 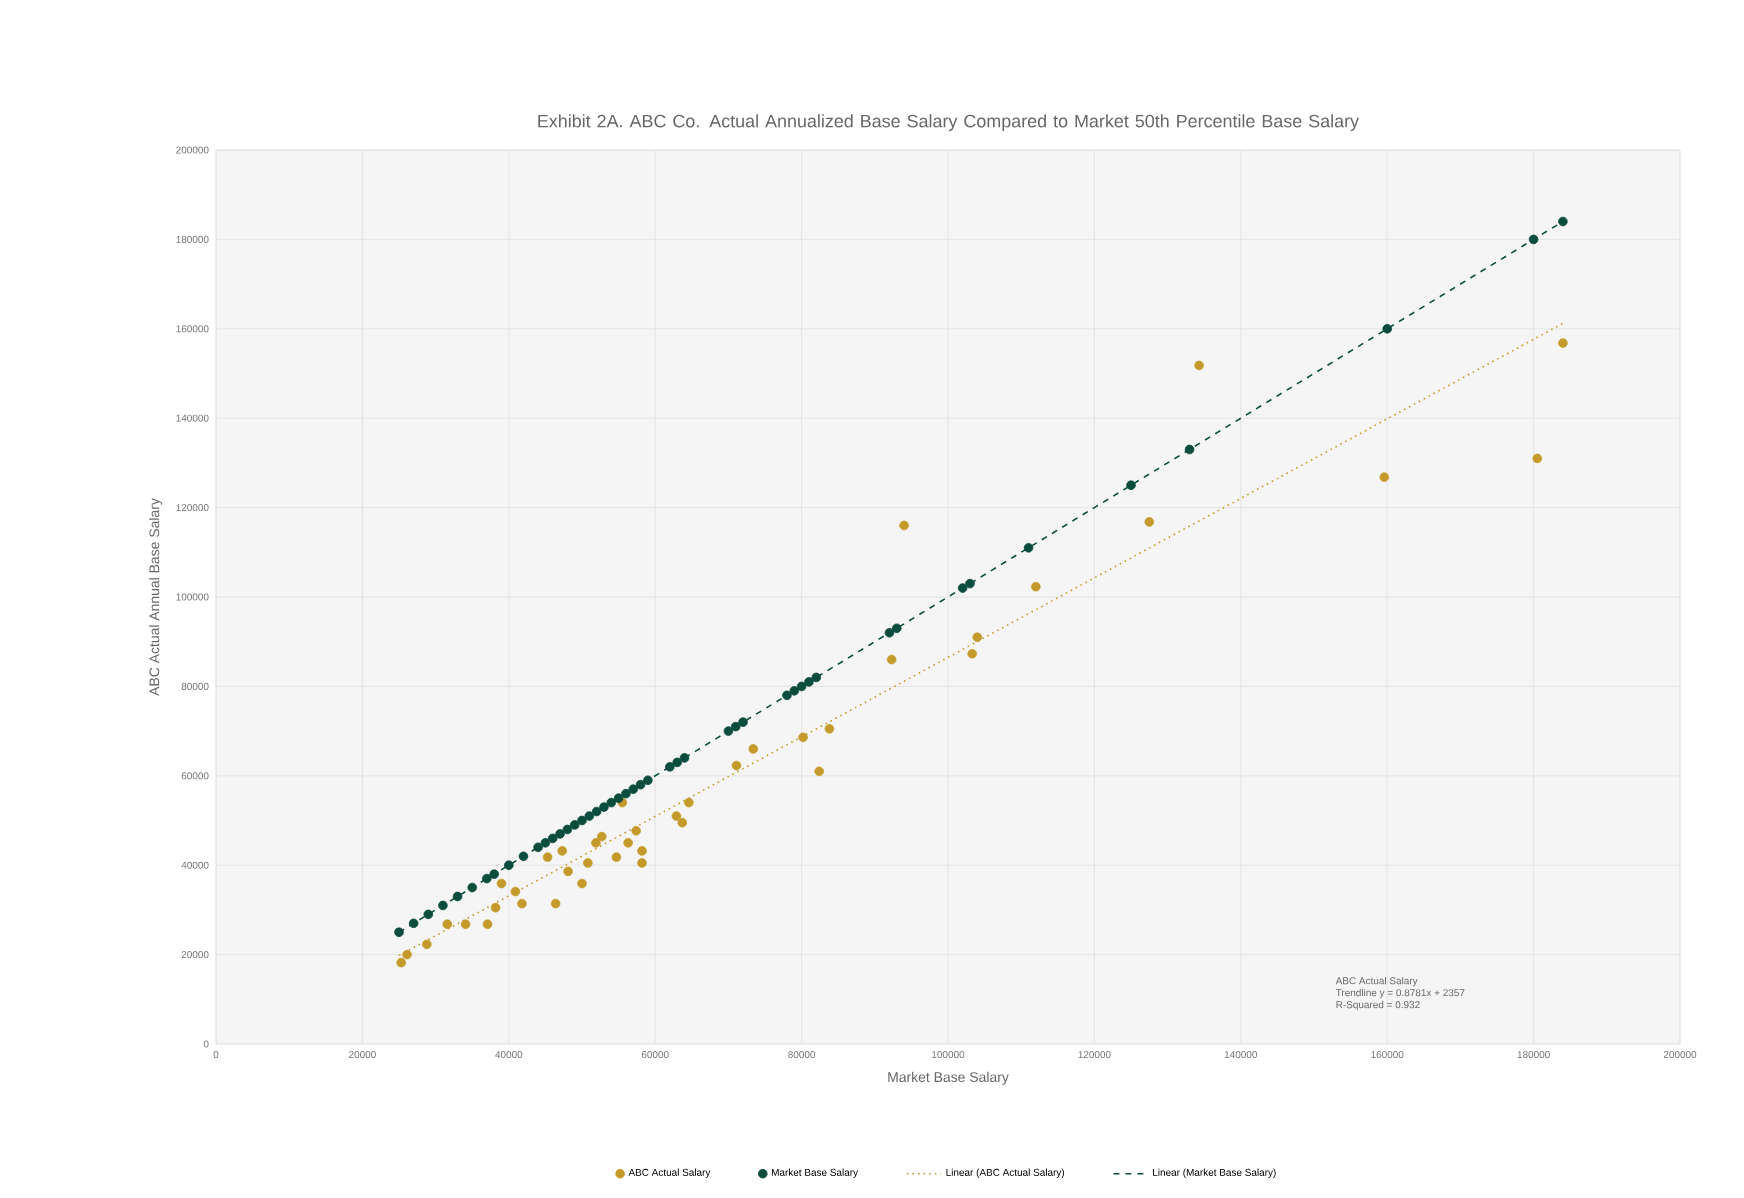 I want to click on chart-title: Exhibit 2A. ABC Co. Actual Annualized Base Salary Compared to Market 50th Percentile Base Salary, so click(x=949, y=122).